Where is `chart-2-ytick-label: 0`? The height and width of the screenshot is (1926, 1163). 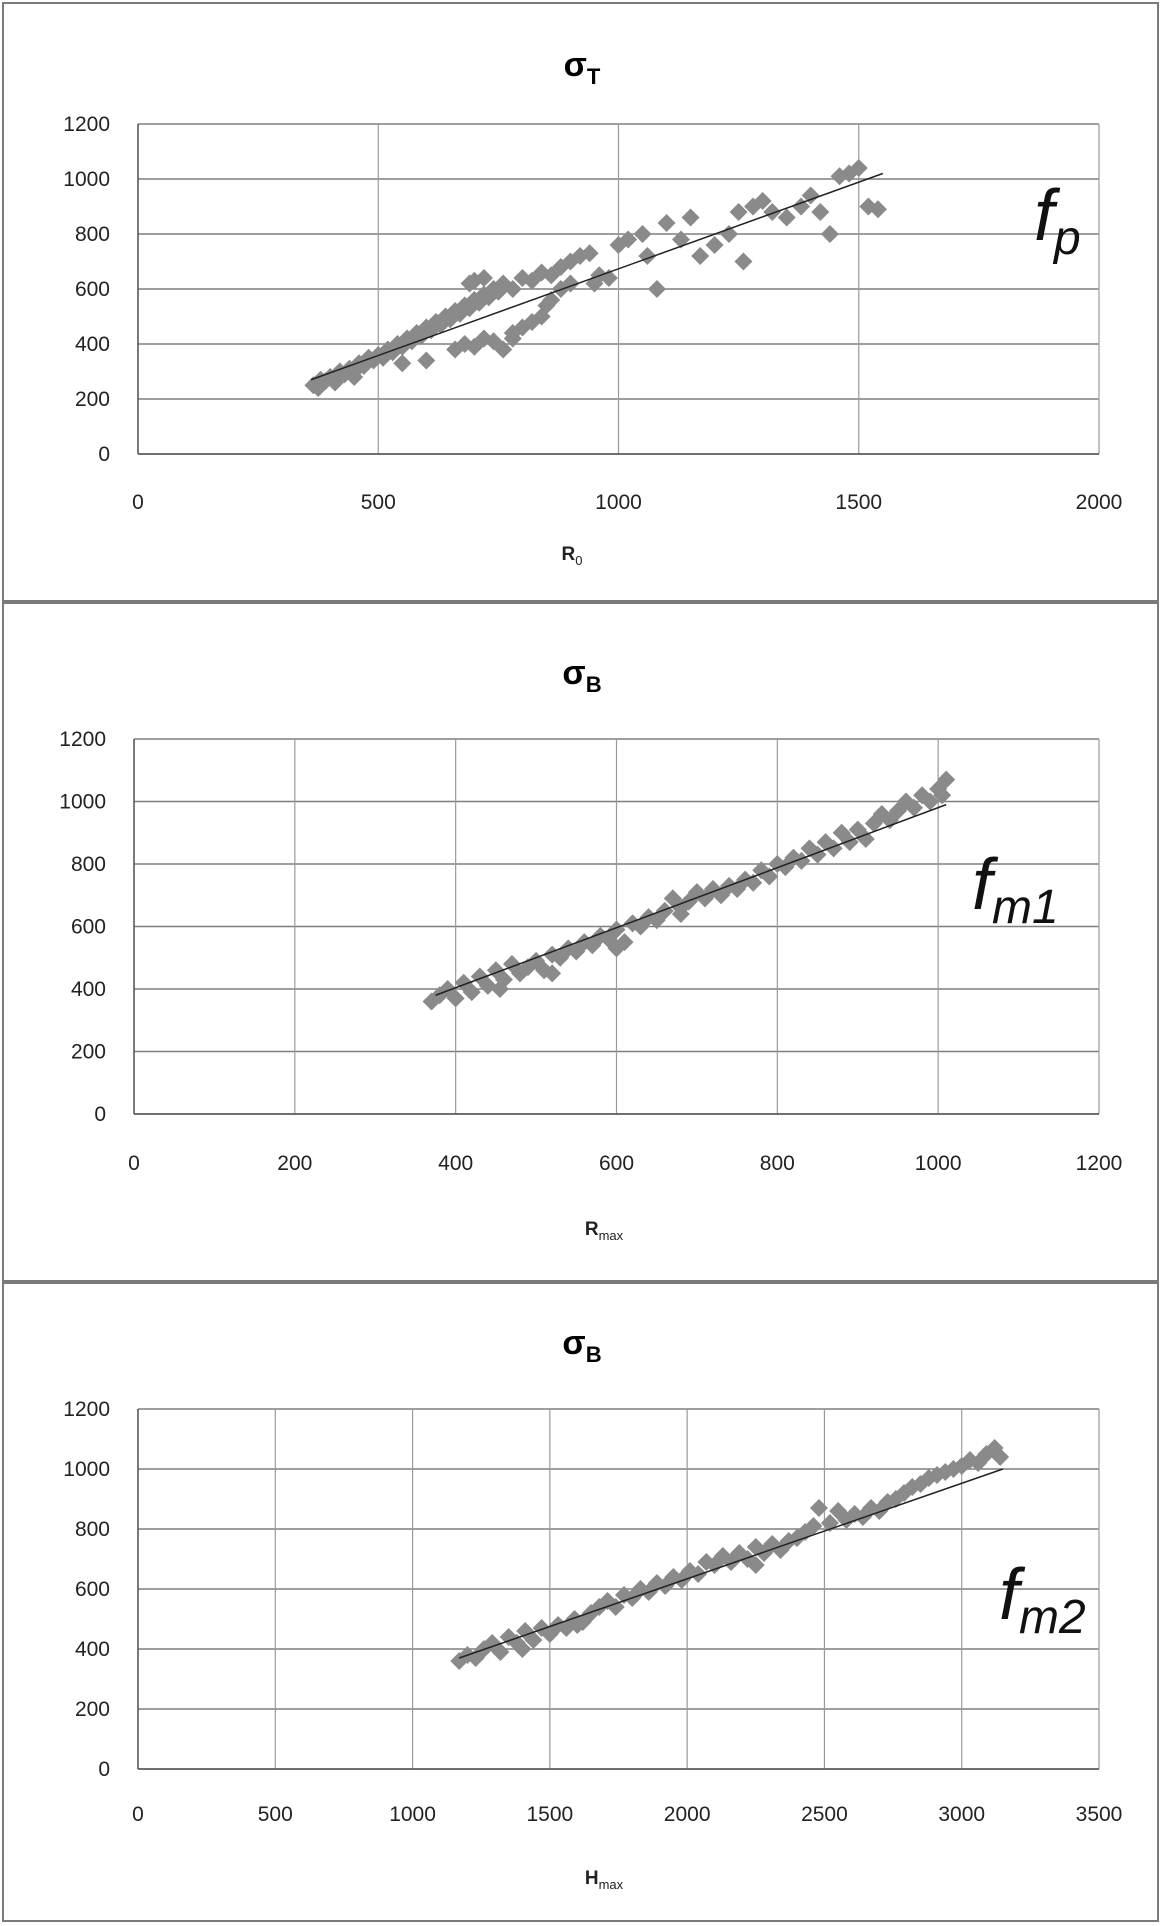
chart-2-ytick-label: 0 is located at coordinates (100, 1114).